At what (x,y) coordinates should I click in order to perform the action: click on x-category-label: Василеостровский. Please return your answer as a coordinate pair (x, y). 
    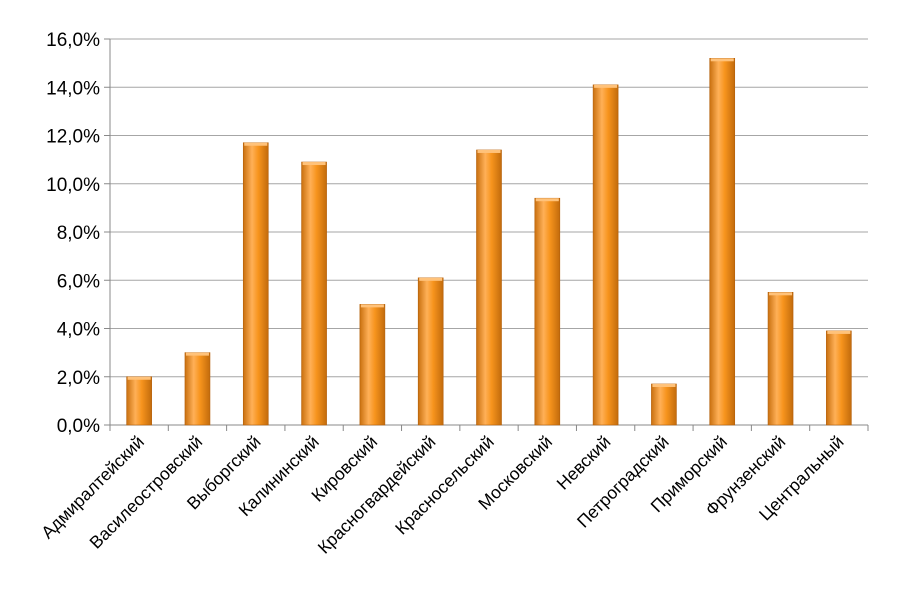
    Looking at the image, I should click on (145, 492).